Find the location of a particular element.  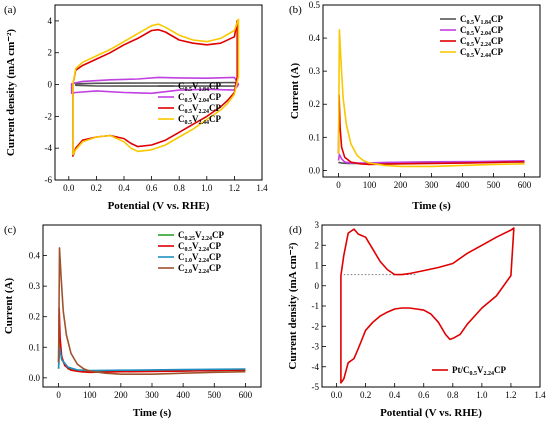

y-tick-label: 3 is located at coordinates (317, 225).